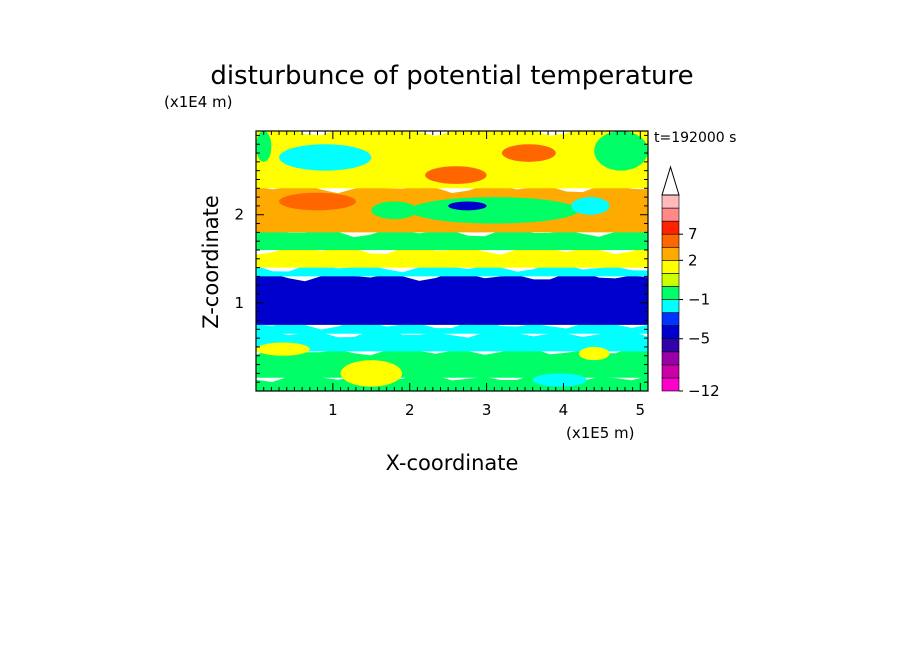  I want to click on x-tick-label: 2, so click(410, 410).